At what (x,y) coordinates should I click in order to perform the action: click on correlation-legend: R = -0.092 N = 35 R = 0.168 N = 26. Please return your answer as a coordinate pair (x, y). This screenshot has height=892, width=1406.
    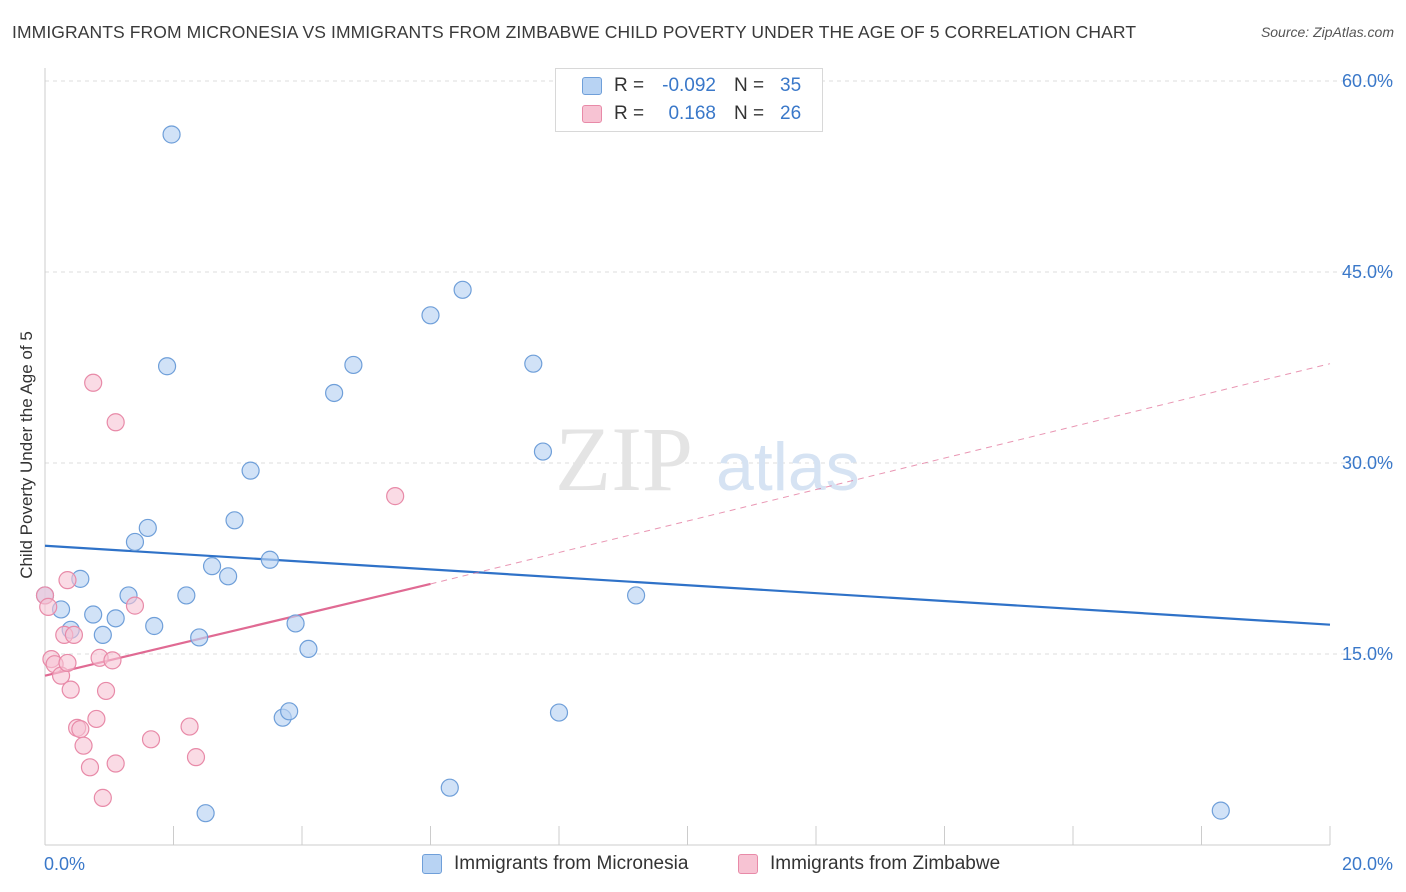
    Looking at the image, I should click on (689, 100).